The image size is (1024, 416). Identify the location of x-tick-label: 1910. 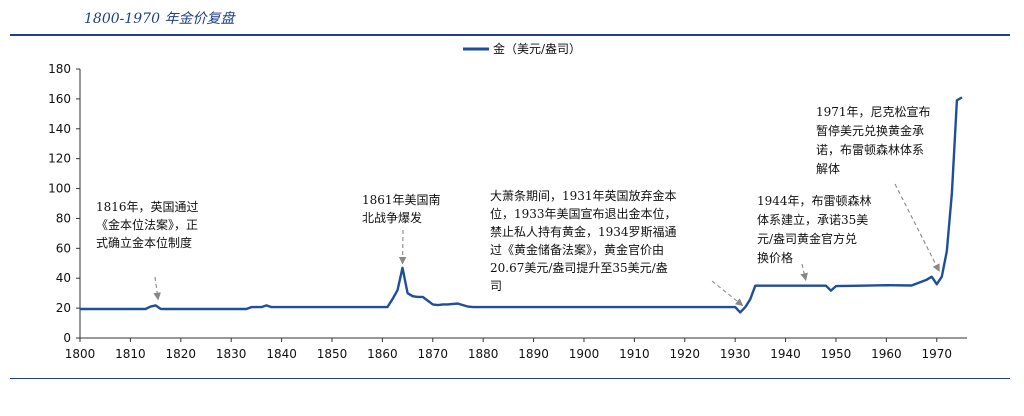
(634, 354).